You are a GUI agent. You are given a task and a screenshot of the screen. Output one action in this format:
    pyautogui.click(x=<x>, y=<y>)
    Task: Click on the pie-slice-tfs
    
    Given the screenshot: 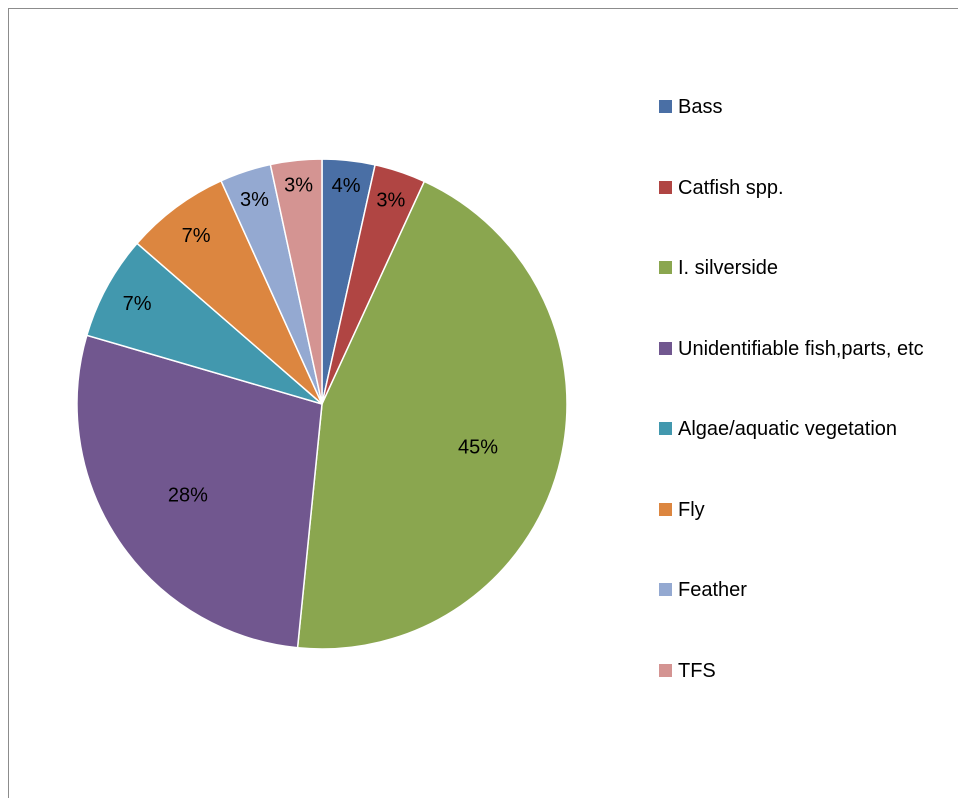 What is the action you would take?
    pyautogui.click(x=296, y=281)
    